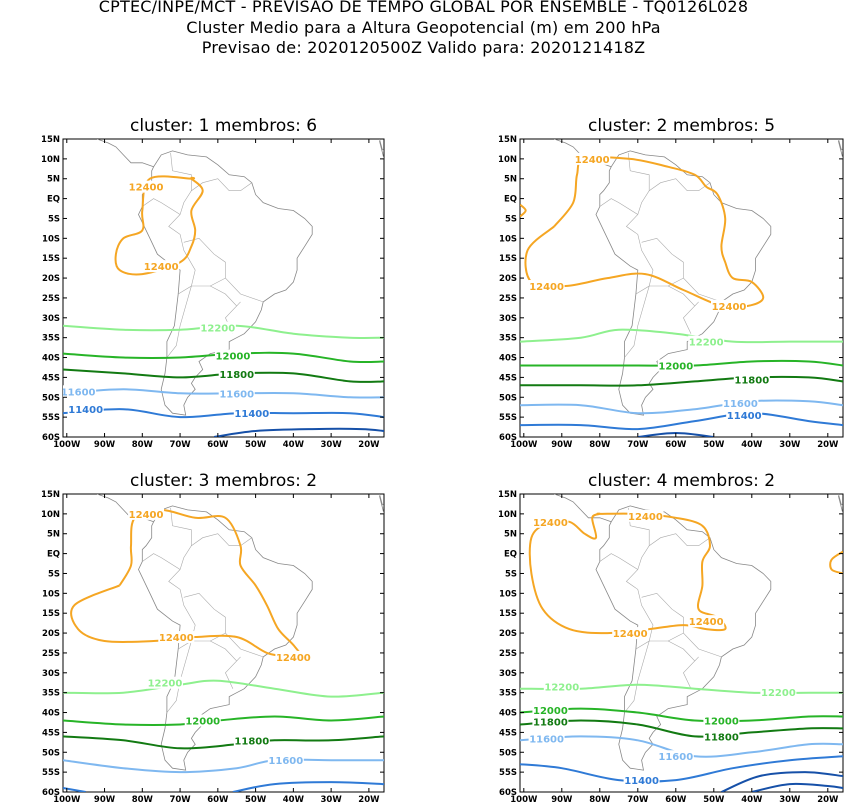 The width and height of the screenshot is (847, 803). What do you see at coordinates (681, 126) in the screenshot?
I see `panel-title: cluster: 2 membros: 5` at bounding box center [681, 126].